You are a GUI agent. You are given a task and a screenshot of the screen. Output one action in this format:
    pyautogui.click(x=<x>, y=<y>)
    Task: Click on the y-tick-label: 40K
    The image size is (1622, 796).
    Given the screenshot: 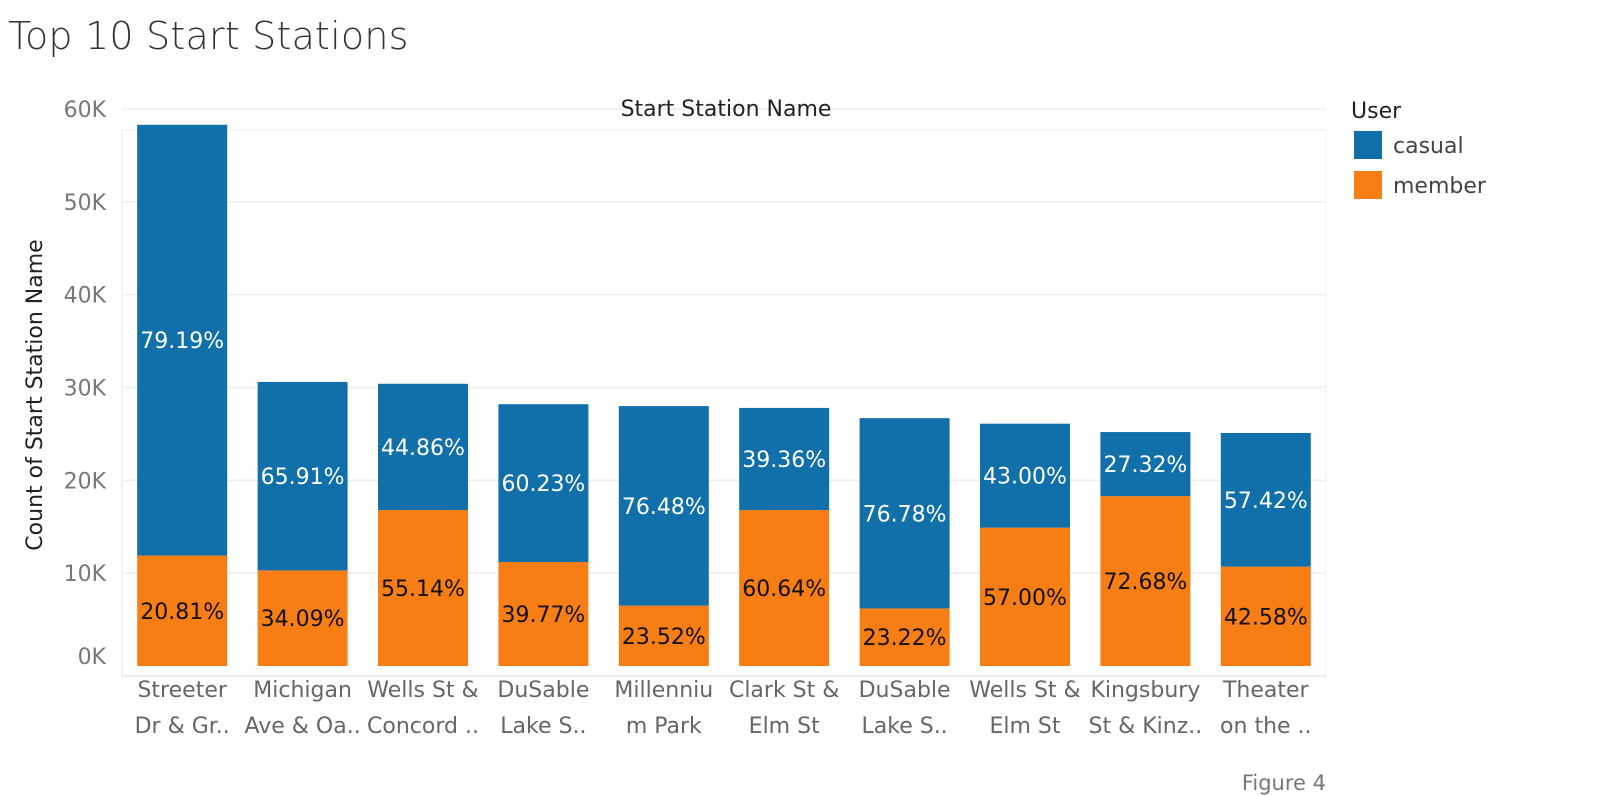 What is the action you would take?
    pyautogui.click(x=85, y=296)
    